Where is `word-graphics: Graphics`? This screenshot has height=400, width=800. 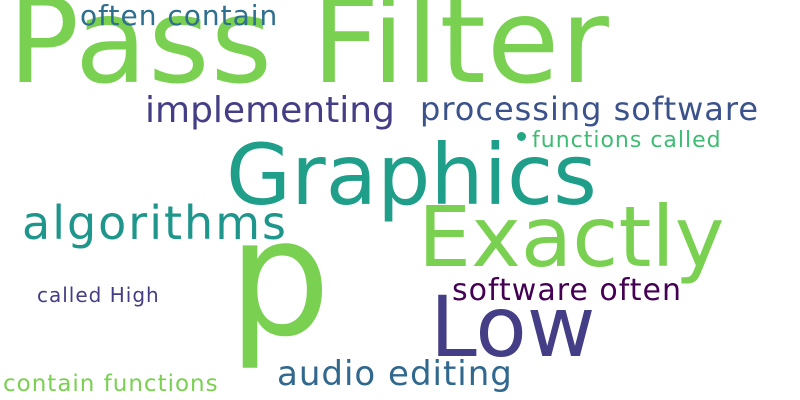
word-graphics: Graphics is located at coordinates (411, 175).